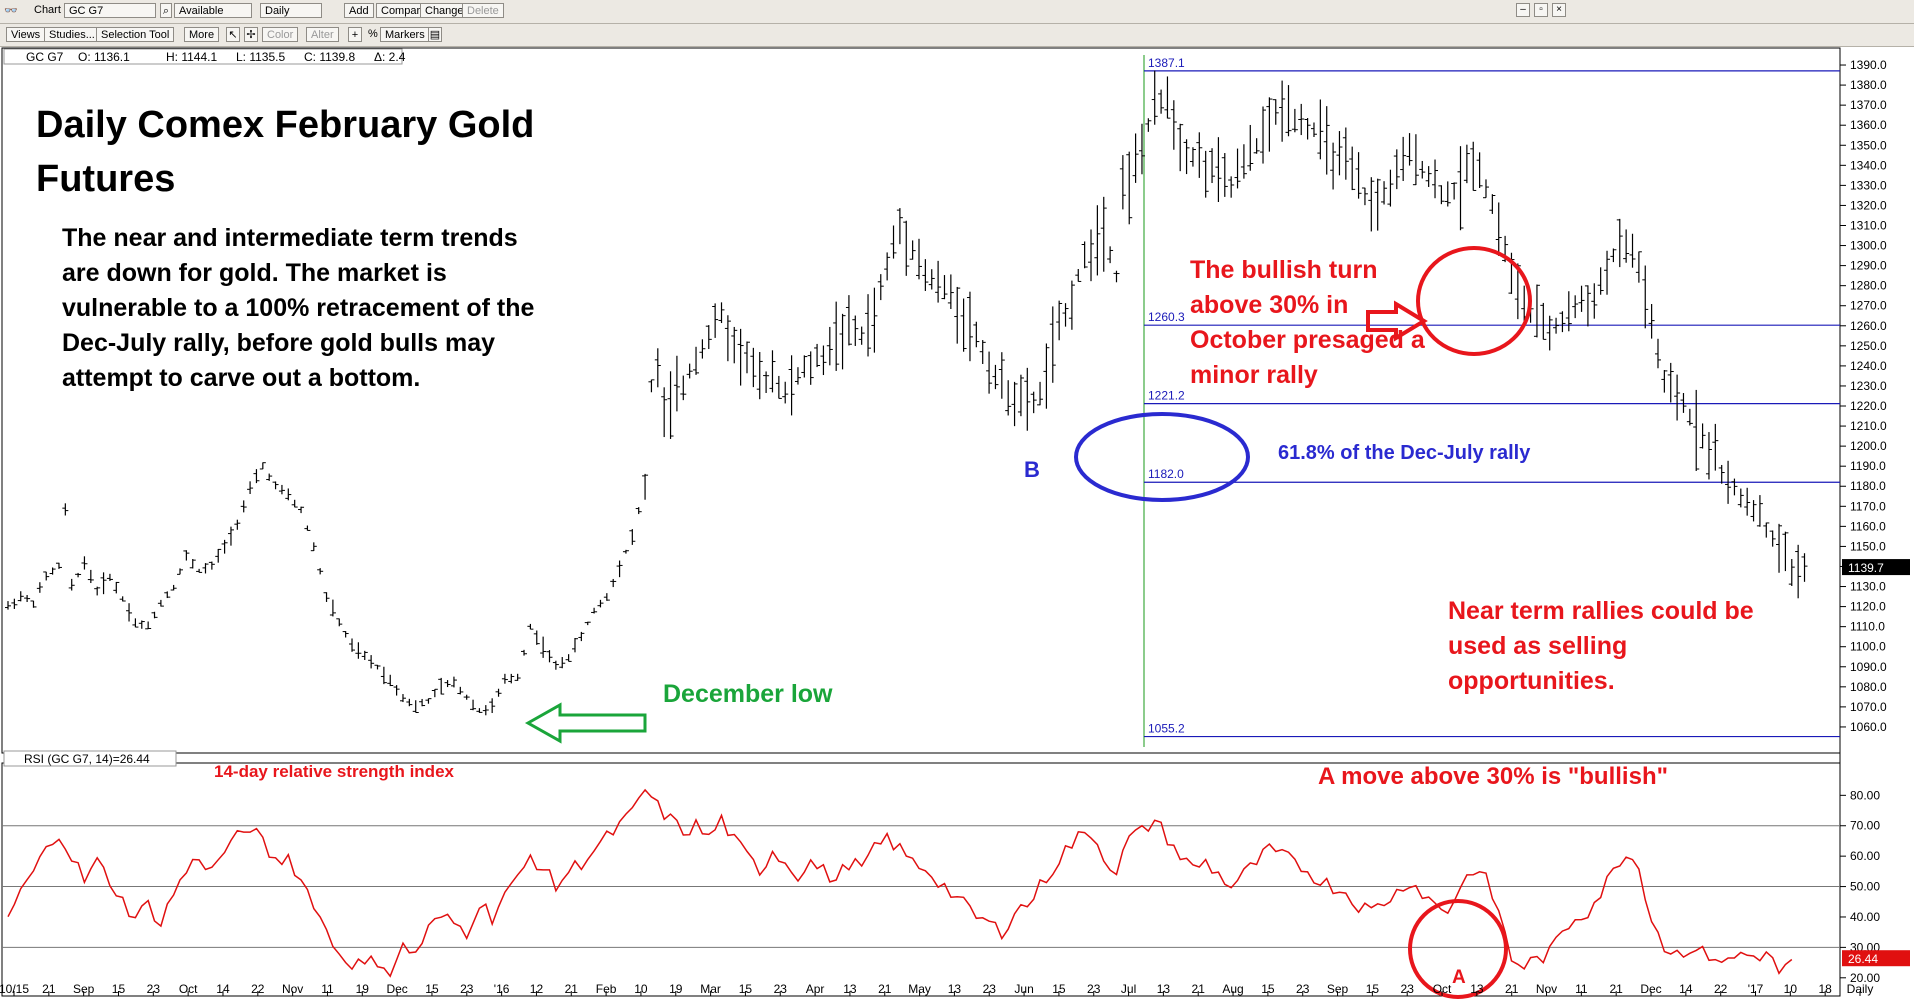 The width and height of the screenshot is (1914, 1003). I want to click on symbol-input: GC G7, so click(110, 10).